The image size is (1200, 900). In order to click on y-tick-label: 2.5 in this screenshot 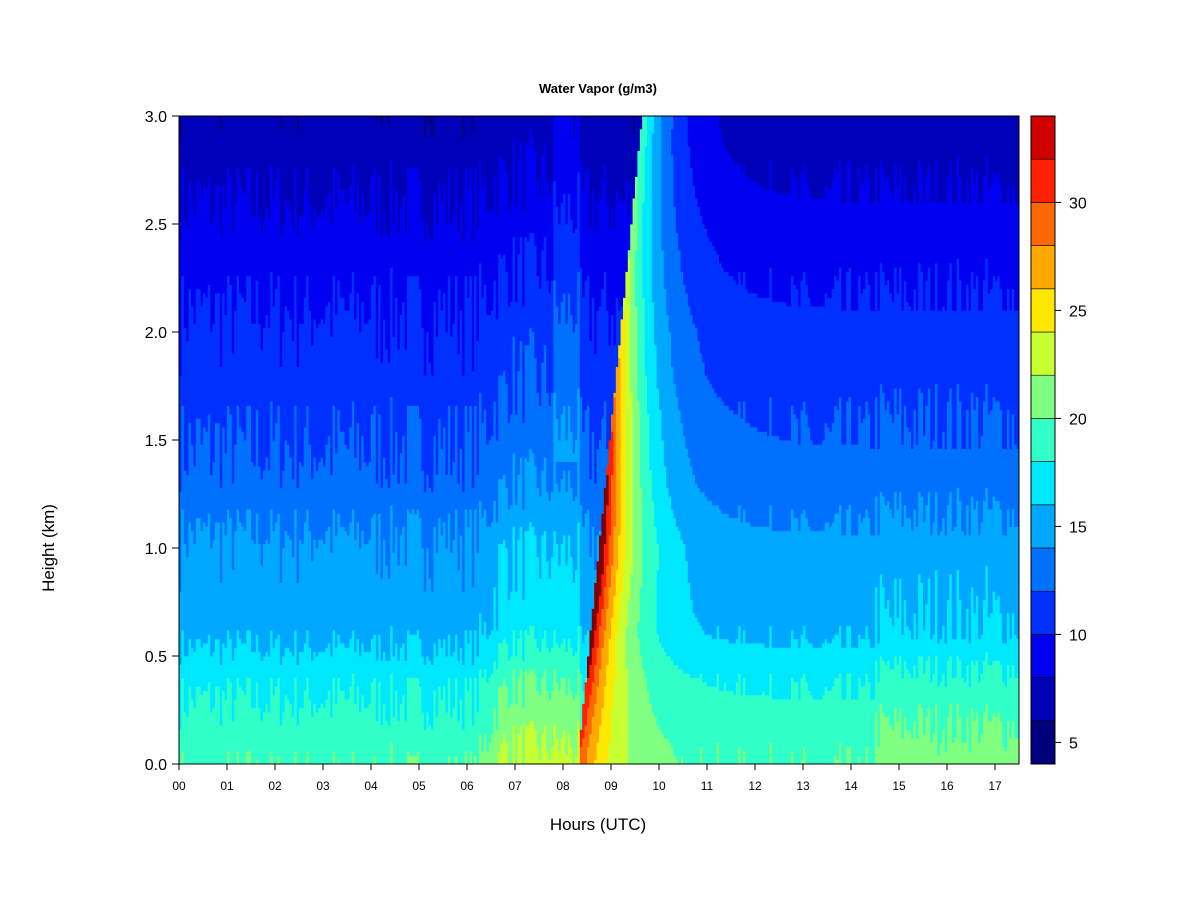, I will do `click(156, 225)`.